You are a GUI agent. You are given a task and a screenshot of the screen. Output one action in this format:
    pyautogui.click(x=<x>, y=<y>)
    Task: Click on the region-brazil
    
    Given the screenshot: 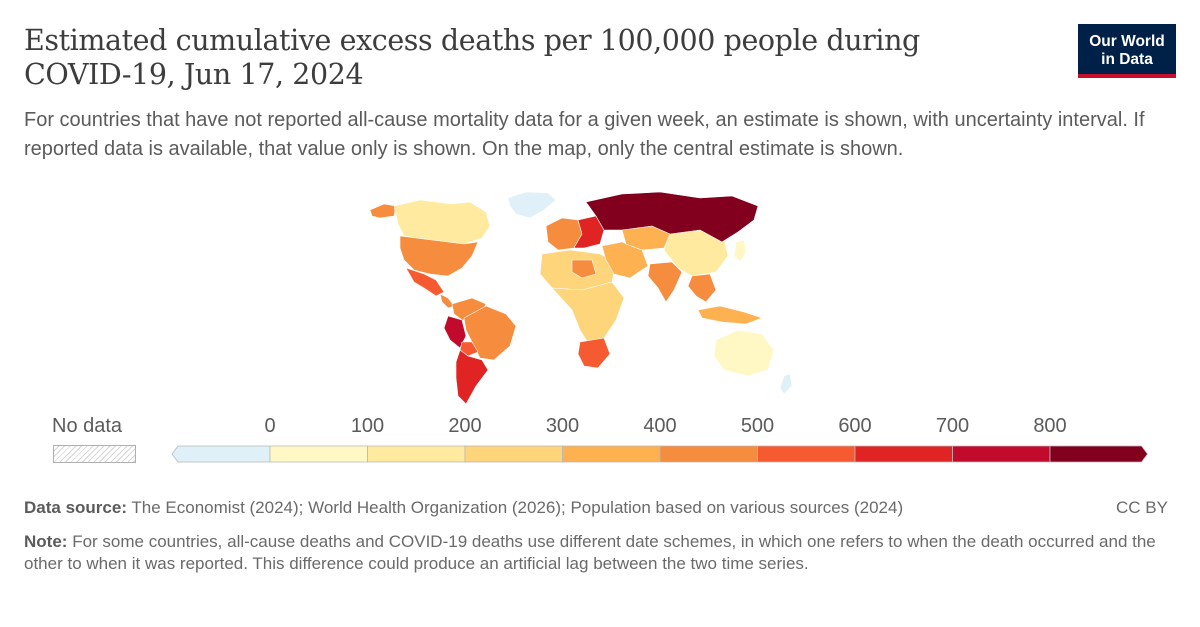 What is the action you would take?
    pyautogui.click(x=490, y=333)
    